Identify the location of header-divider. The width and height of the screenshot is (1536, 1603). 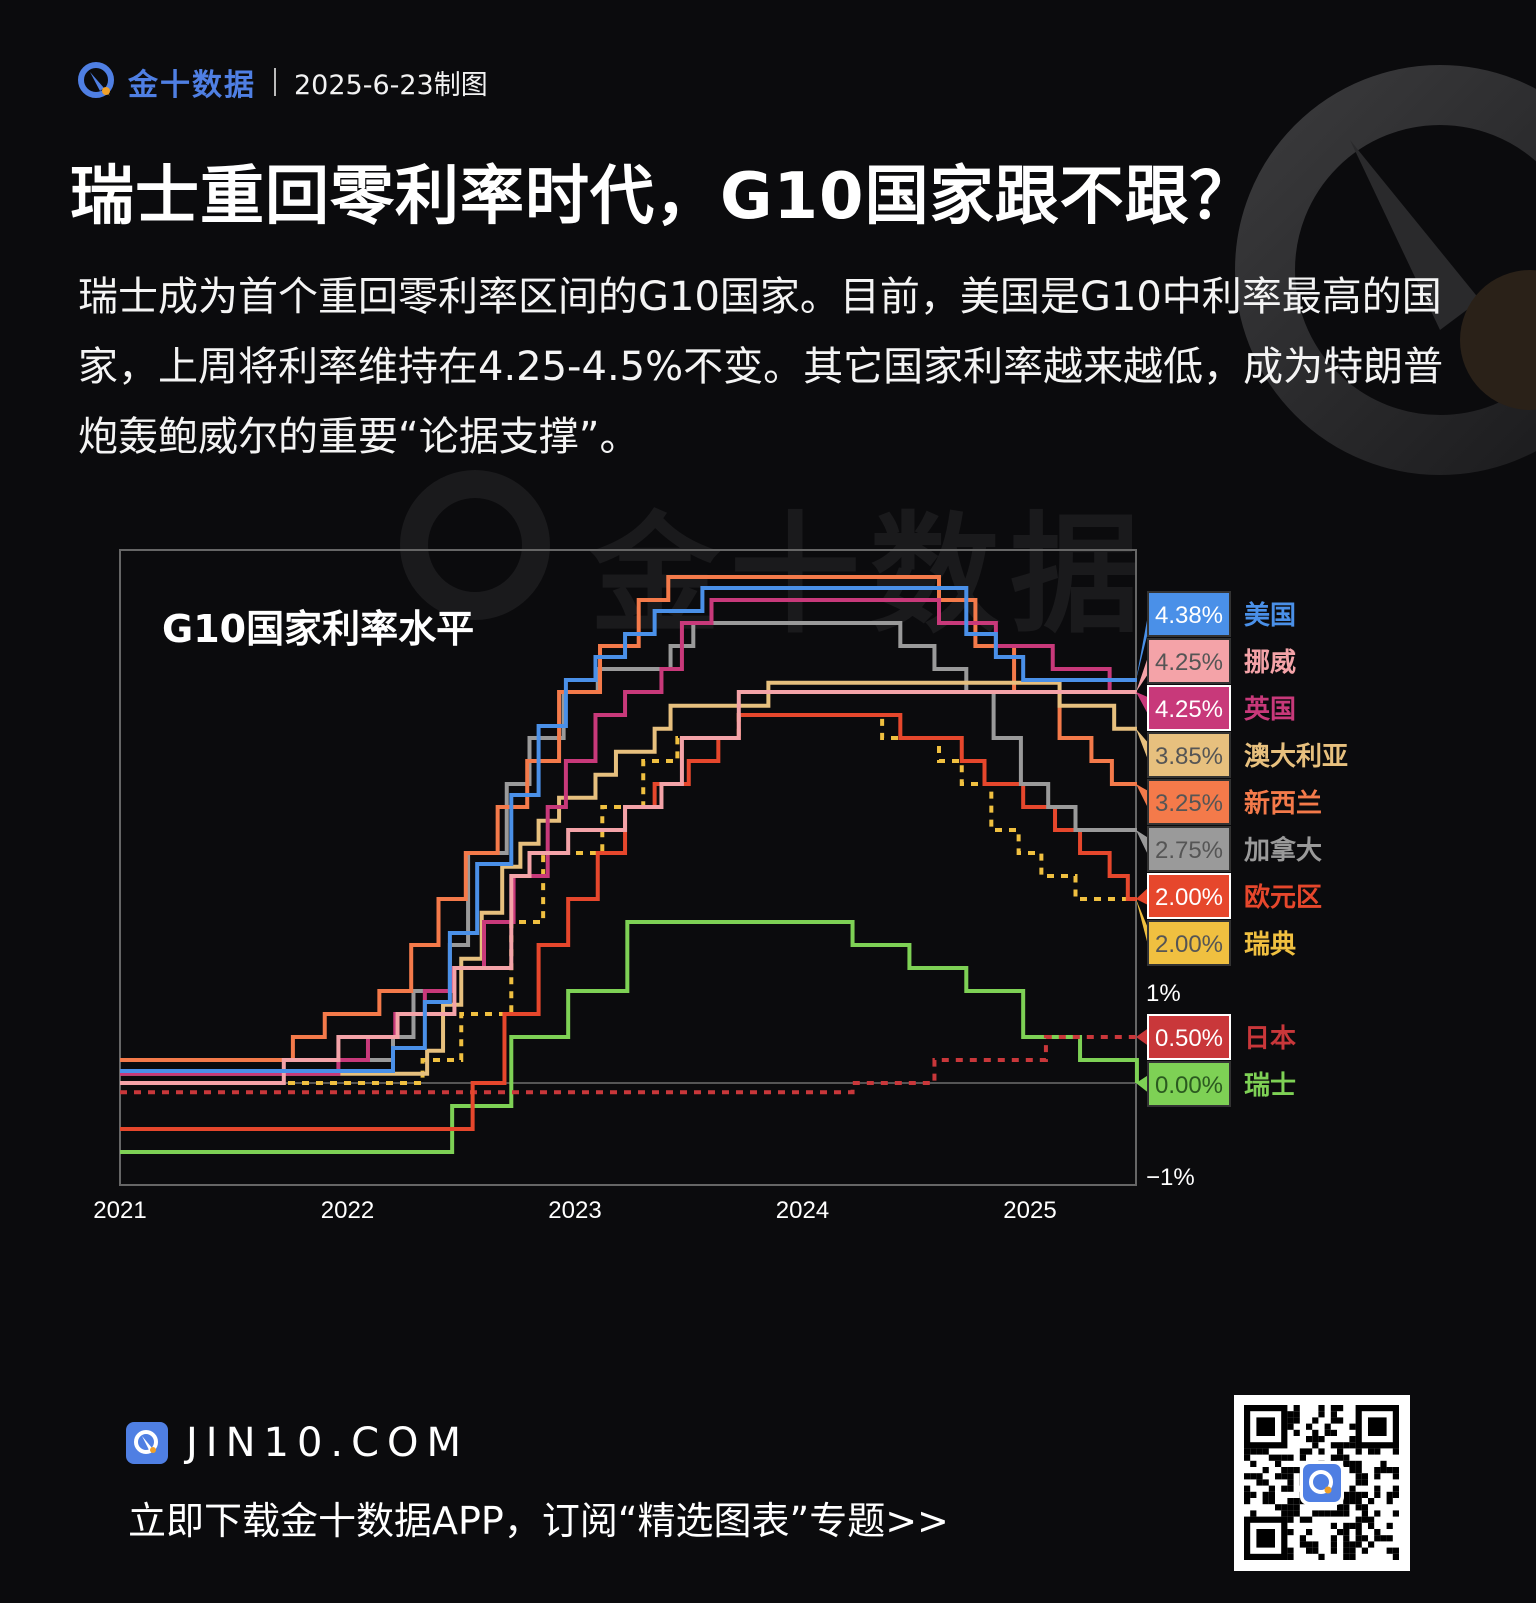
(275, 82).